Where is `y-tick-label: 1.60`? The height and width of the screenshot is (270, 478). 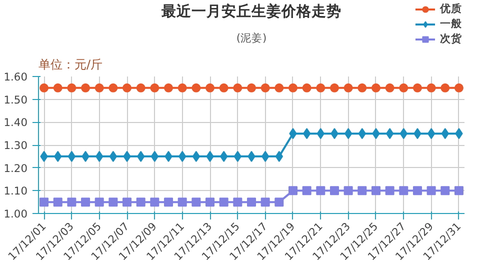
y-tick-label: 1.60 is located at coordinates (16, 77).